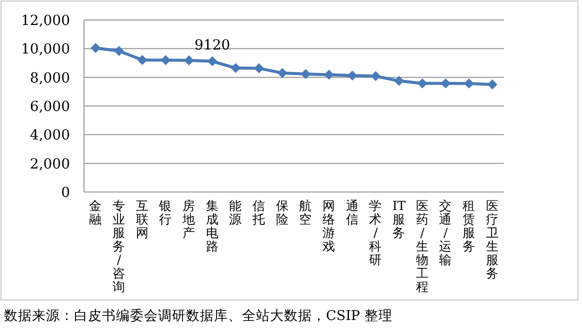 The height and width of the screenshot is (330, 583). Describe the element at coordinates (50, 164) in the screenshot. I see `y-tick-label: 2,000` at that location.